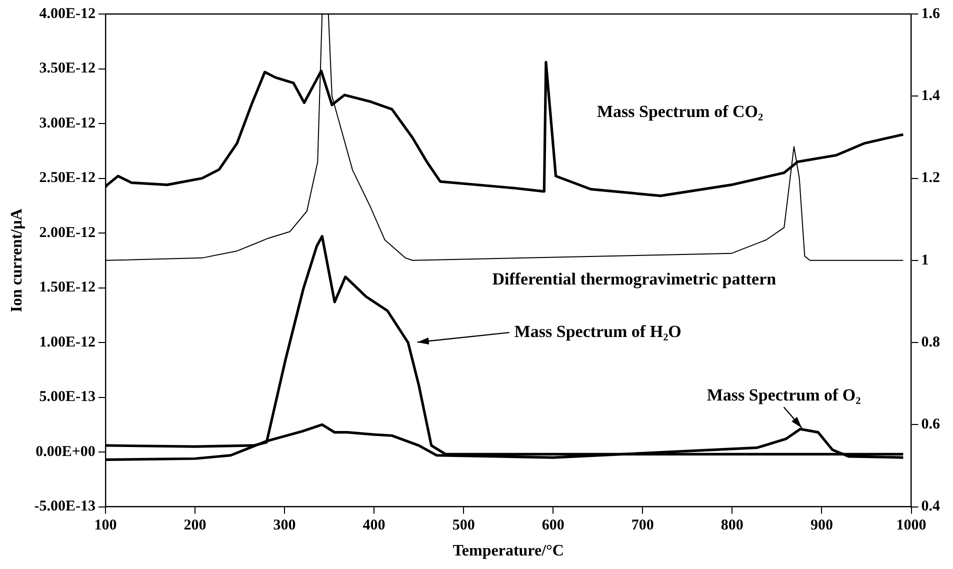  Describe the element at coordinates (930, 424) in the screenshot. I see `y2-tick-label: 0.6` at that location.